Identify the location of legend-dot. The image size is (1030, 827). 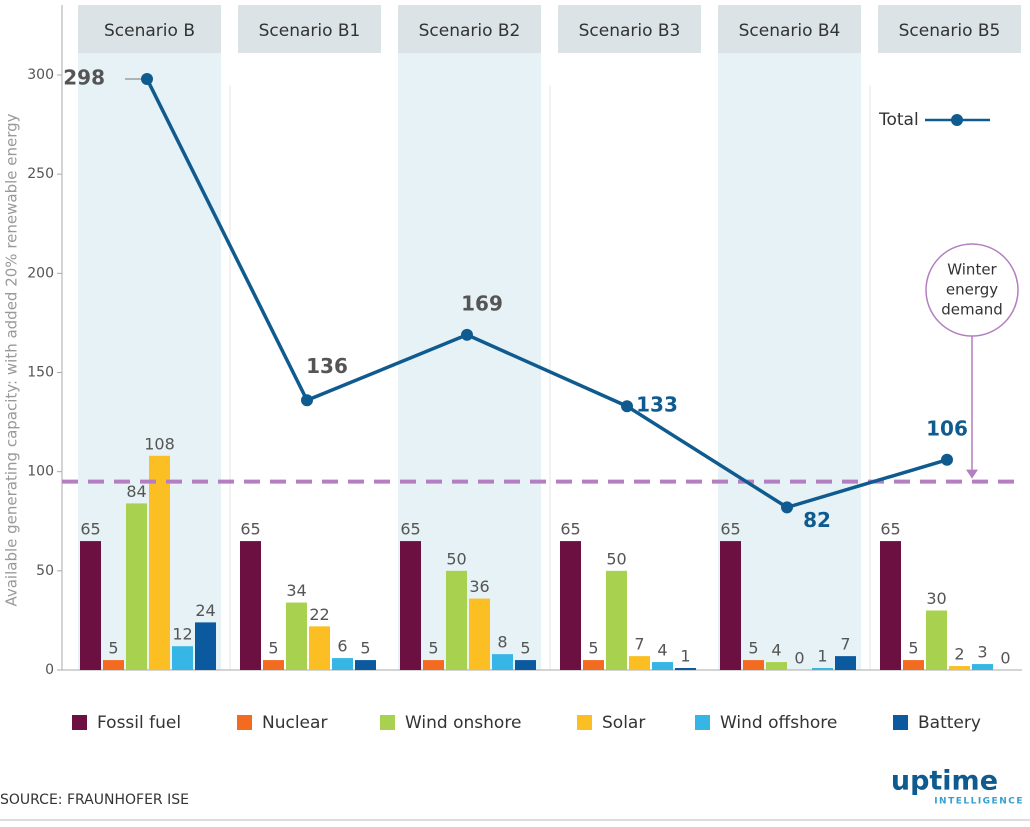
(957, 120).